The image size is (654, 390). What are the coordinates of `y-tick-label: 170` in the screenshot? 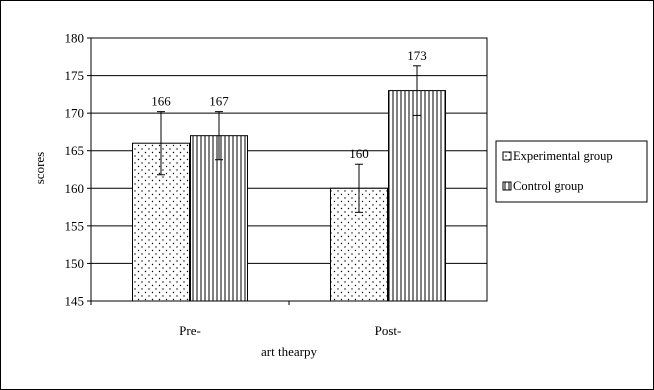 It's located at (75, 113).